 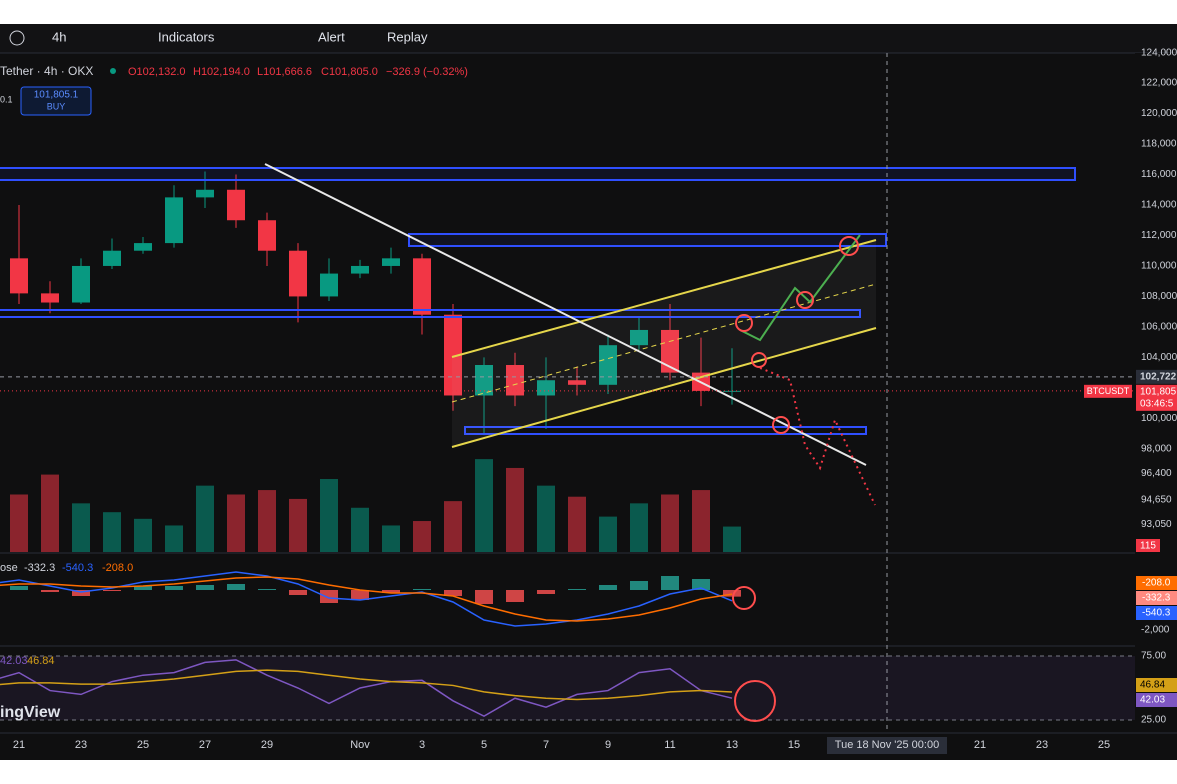 What do you see at coordinates (221, 72) in the screenshot?
I see `ohlc: H102,194.0` at bounding box center [221, 72].